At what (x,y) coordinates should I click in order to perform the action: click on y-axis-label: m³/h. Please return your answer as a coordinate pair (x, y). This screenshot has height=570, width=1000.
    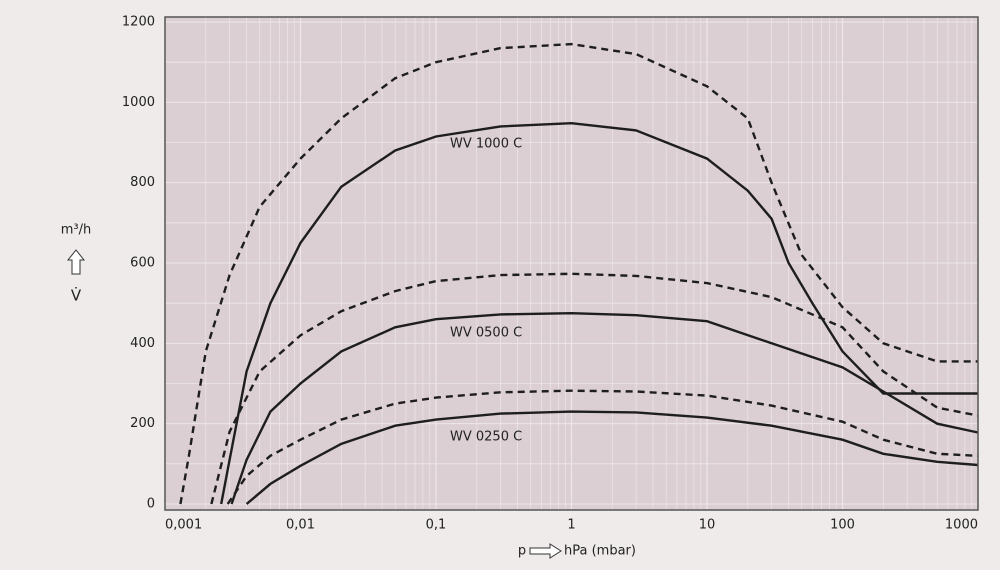
    Looking at the image, I should click on (76, 230).